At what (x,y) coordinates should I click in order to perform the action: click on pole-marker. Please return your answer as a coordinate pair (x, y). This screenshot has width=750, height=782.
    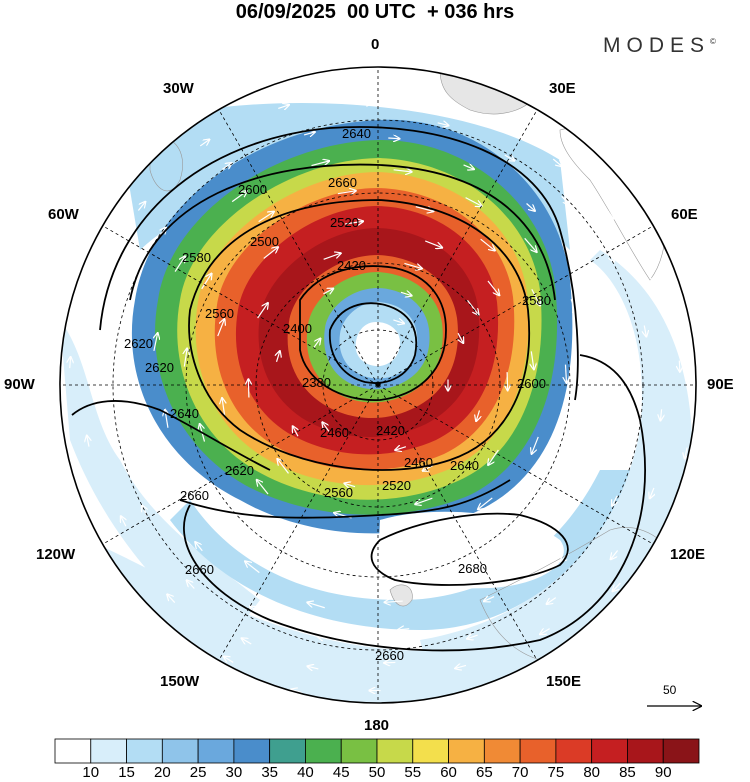
    Looking at the image, I should click on (378, 384).